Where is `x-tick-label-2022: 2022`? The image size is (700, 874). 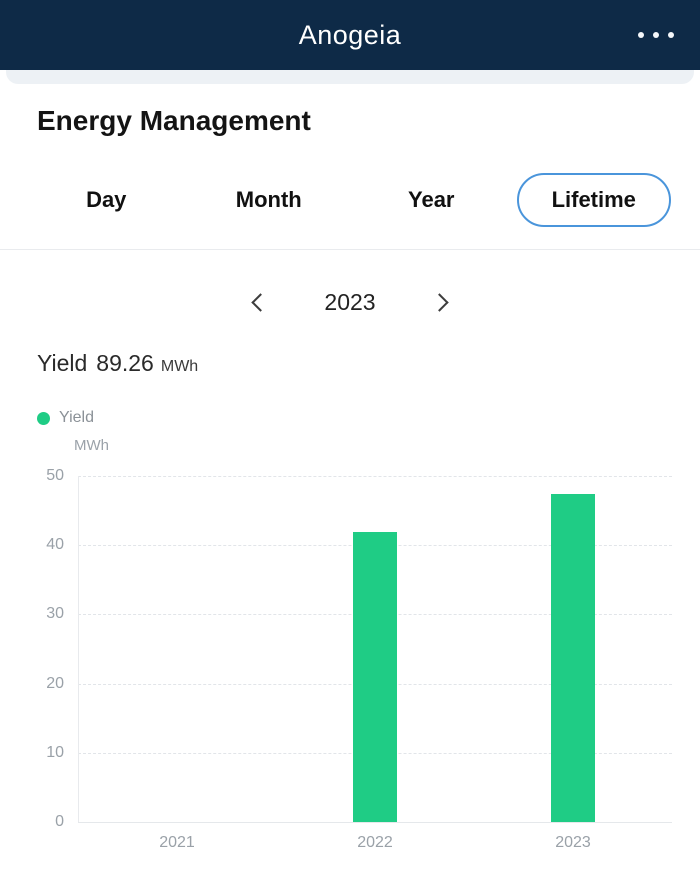
x-tick-label-2022: 2022 is located at coordinates (375, 842).